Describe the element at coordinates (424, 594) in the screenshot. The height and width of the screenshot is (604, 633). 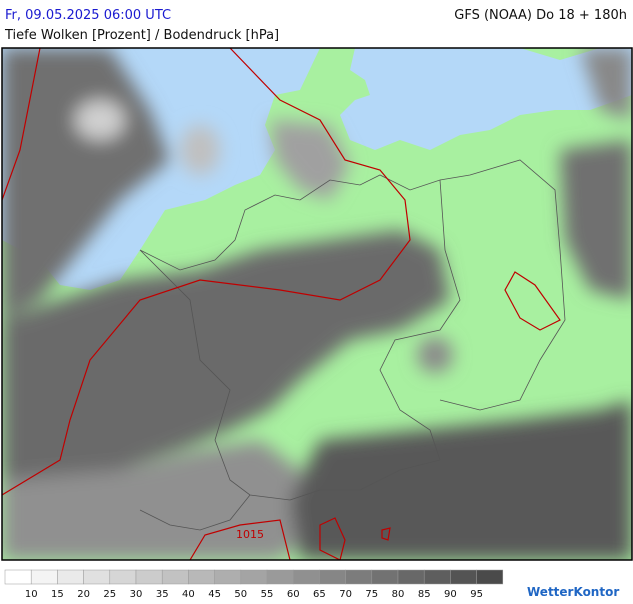
I see `legend-label: 85` at that location.